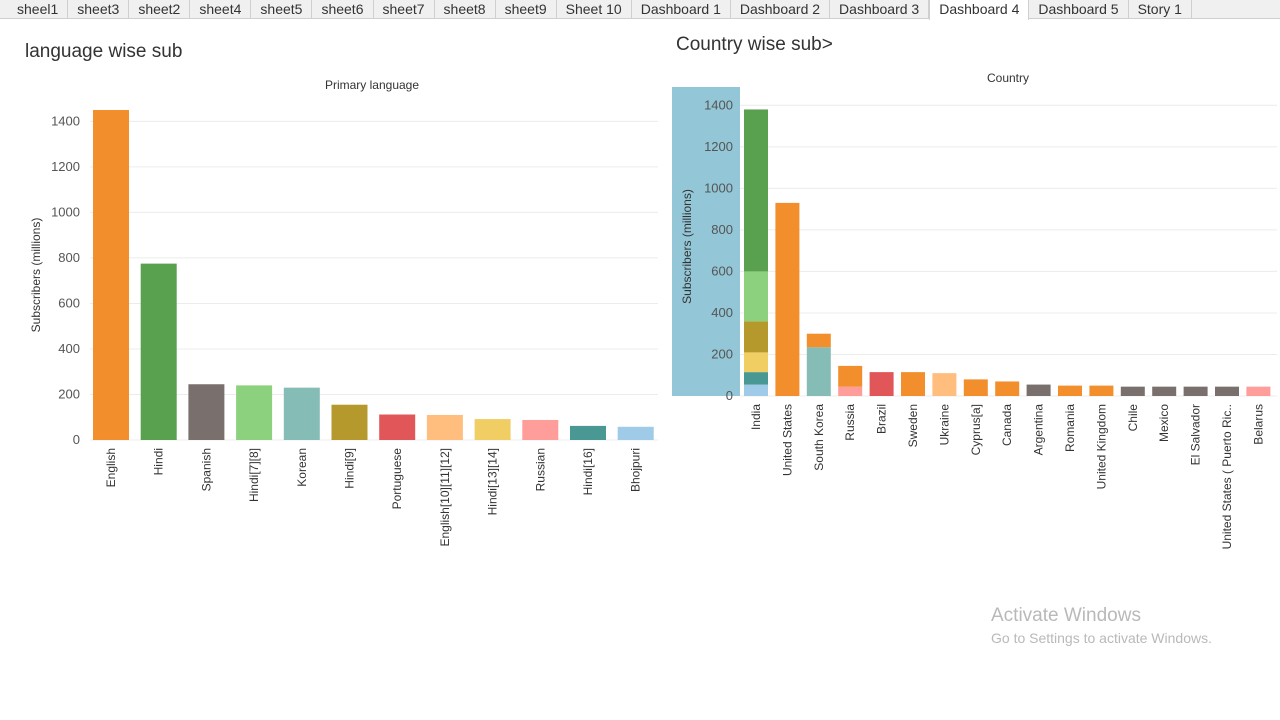 This screenshot has width=1280, height=720. Describe the element at coordinates (636, 470) in the screenshot. I see `x-tick-label: Bhojpuri` at that location.